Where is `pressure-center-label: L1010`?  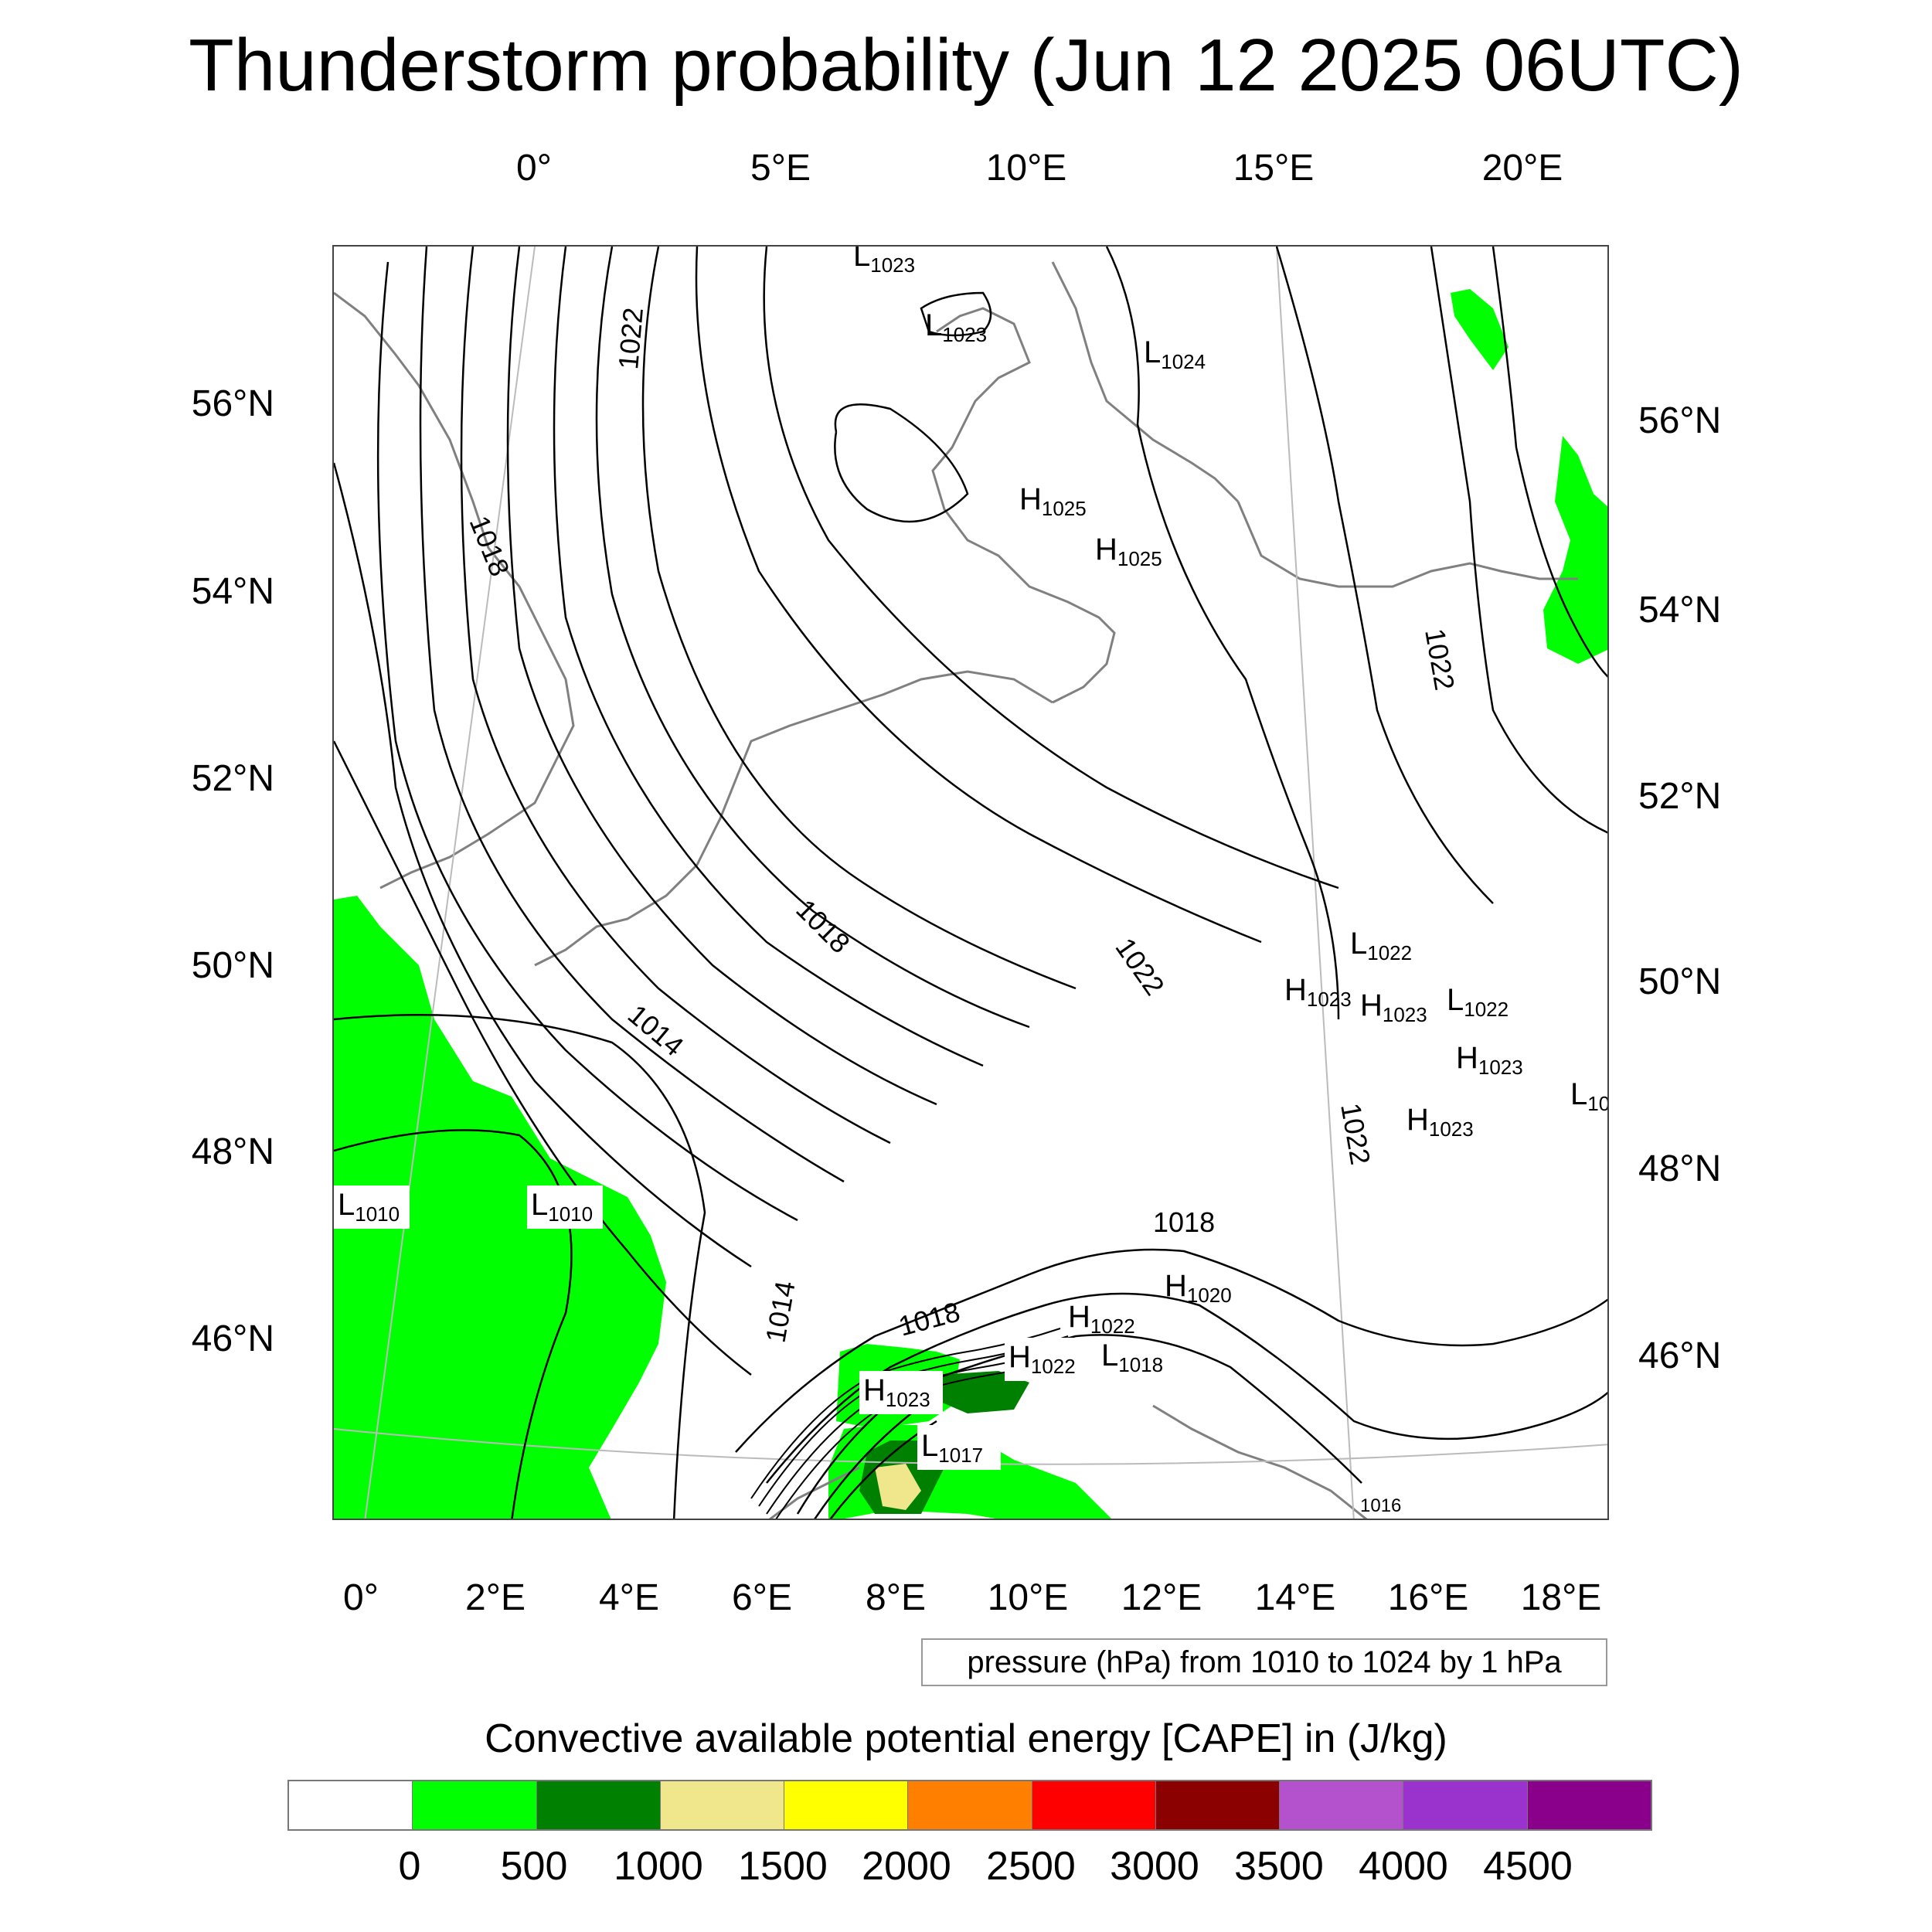
pressure-center-label: L1010 is located at coordinates (562, 1207).